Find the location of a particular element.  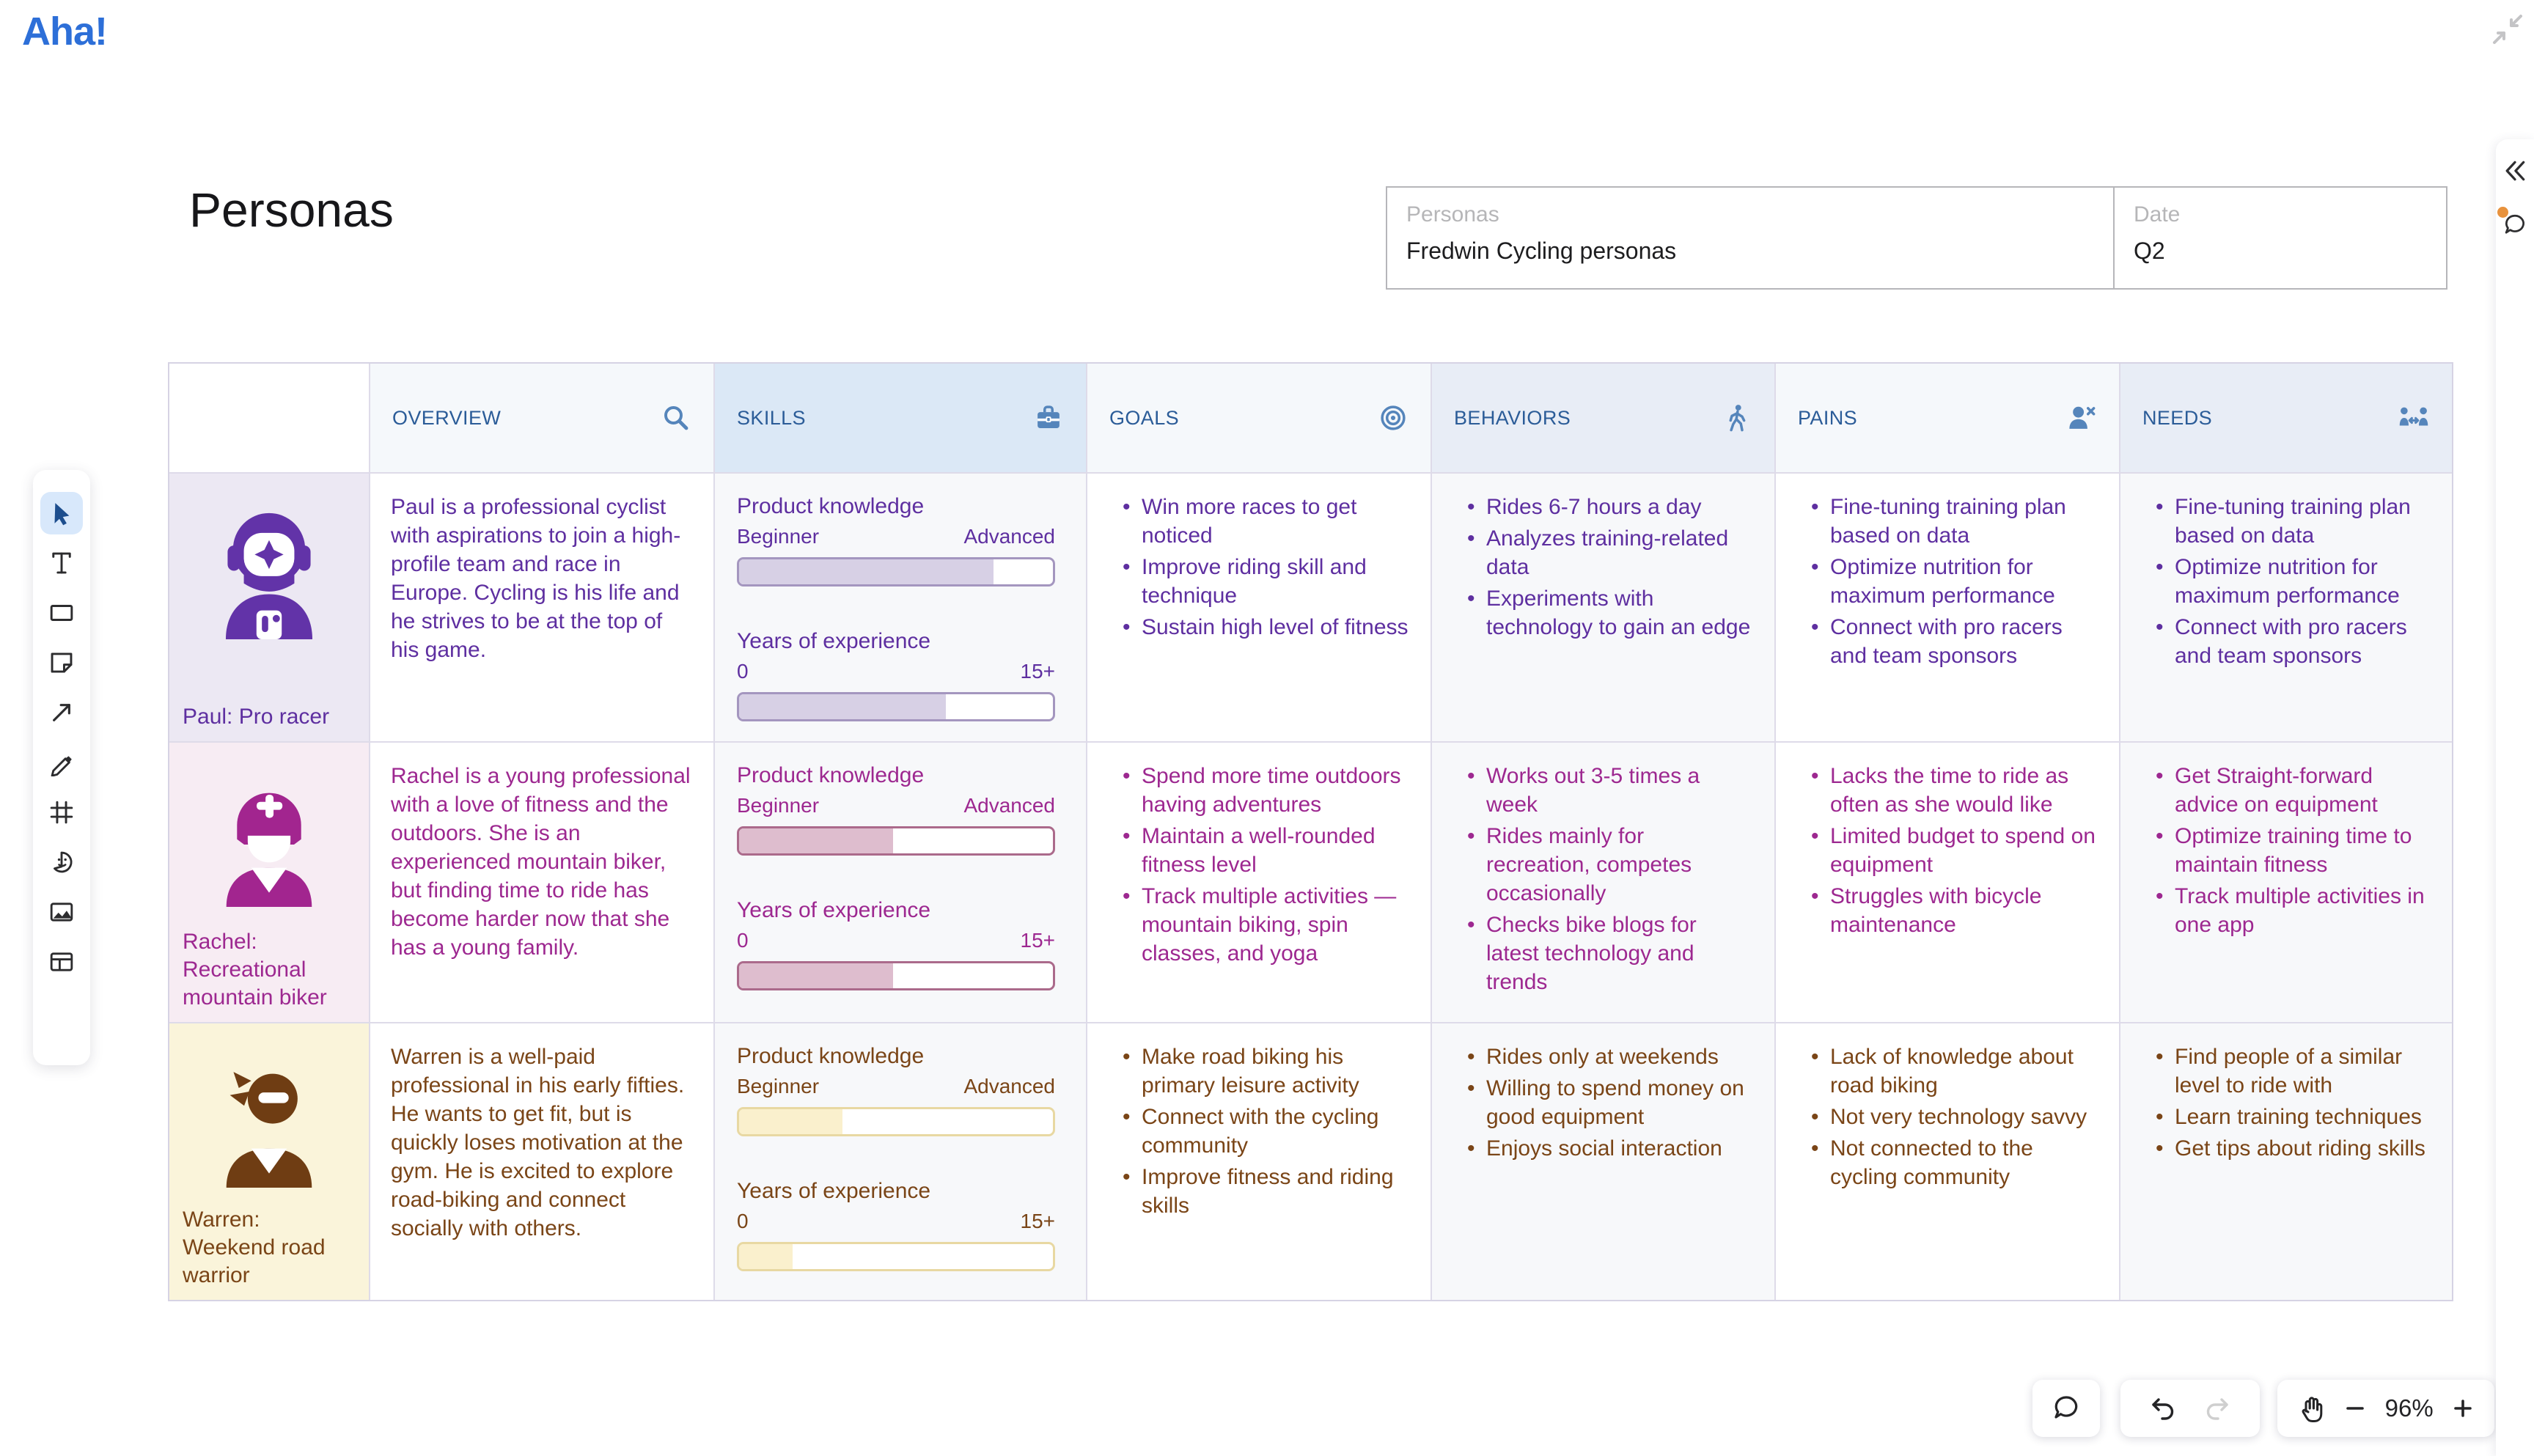

select-tool is located at coordinates (61, 513).